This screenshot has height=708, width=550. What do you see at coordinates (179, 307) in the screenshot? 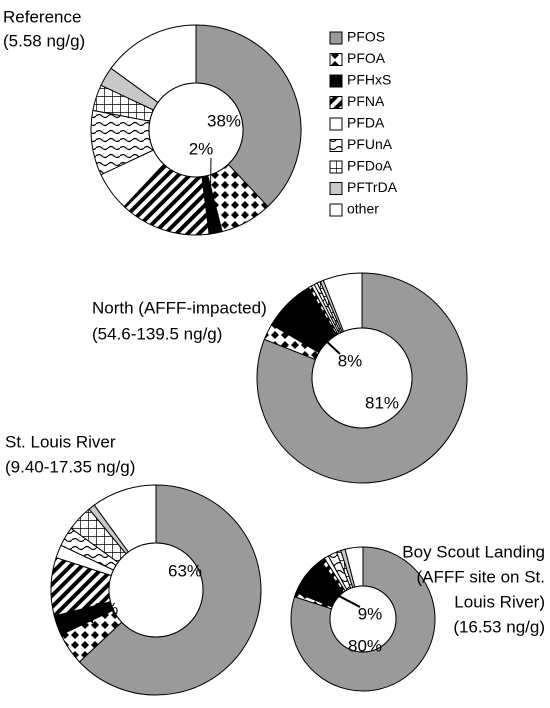
I see `chart-title: North (AFFF-impacted)` at bounding box center [179, 307].